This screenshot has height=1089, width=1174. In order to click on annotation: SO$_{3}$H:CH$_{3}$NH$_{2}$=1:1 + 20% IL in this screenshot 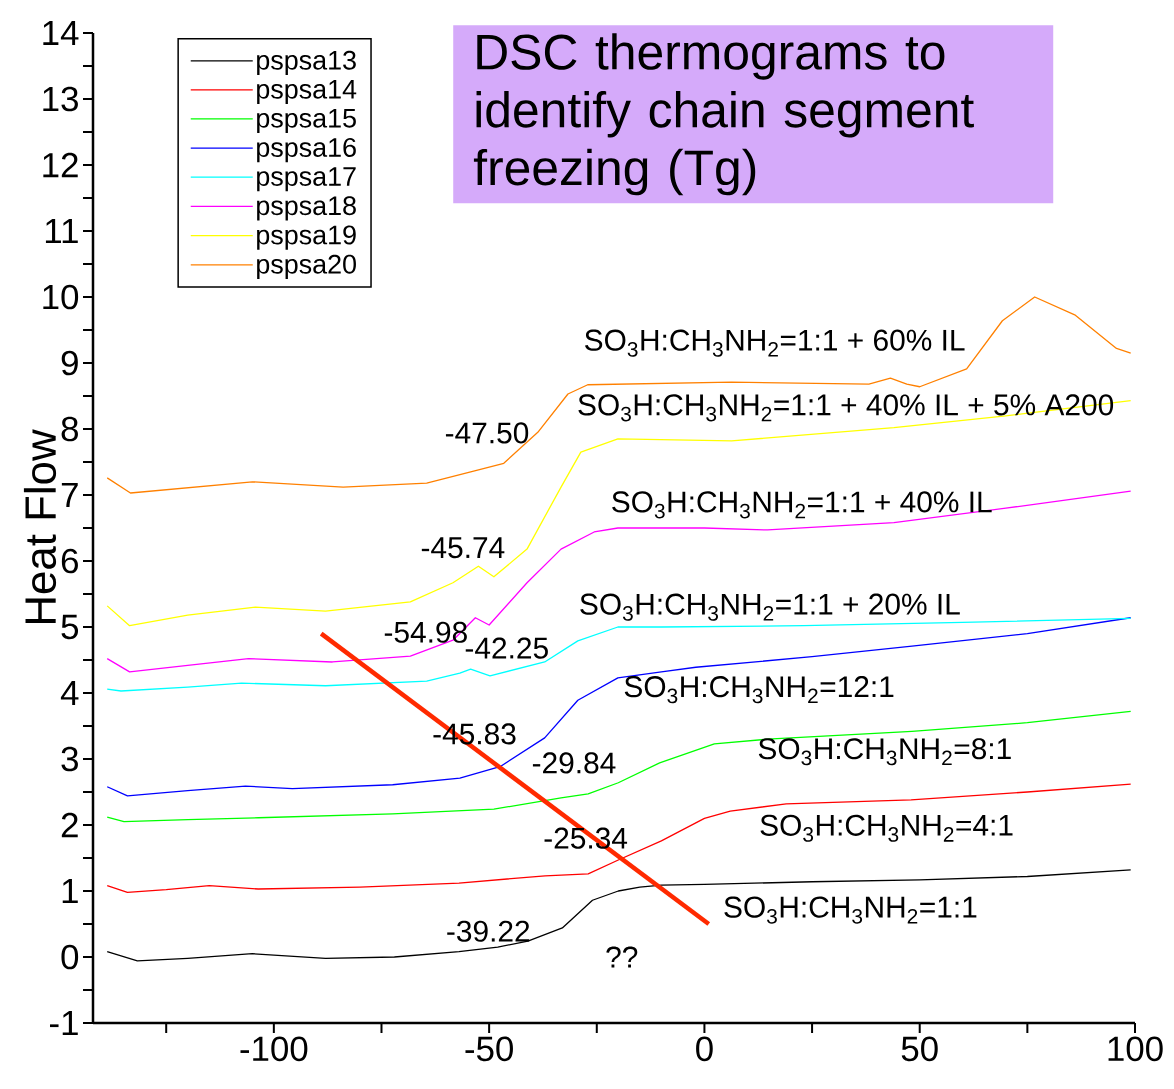, I will do `click(770, 607)`.